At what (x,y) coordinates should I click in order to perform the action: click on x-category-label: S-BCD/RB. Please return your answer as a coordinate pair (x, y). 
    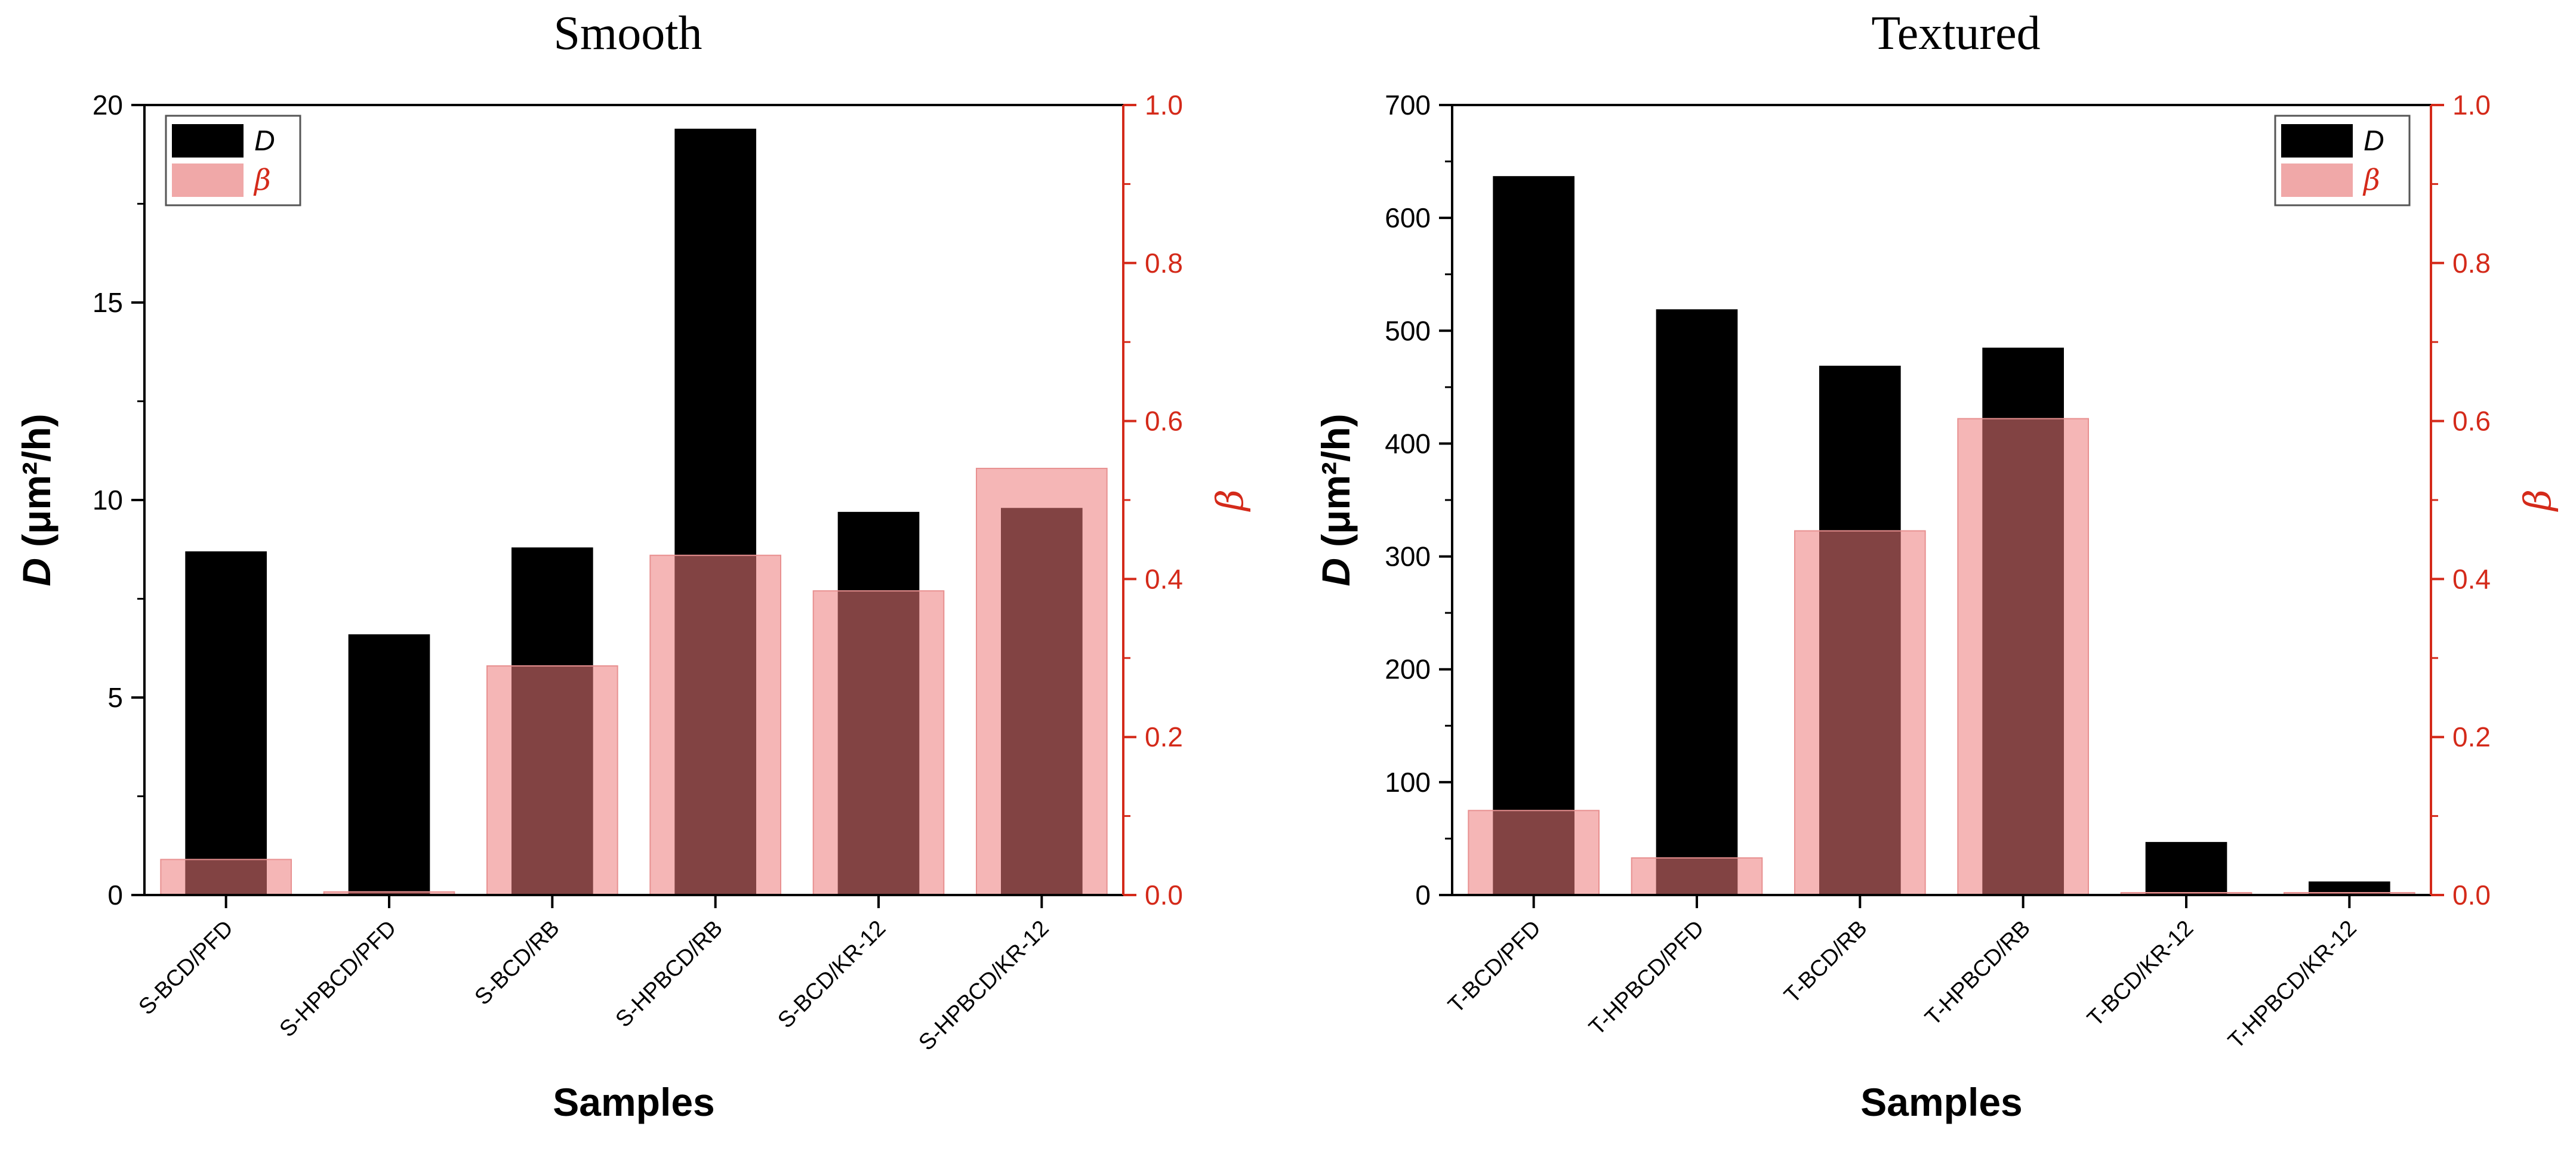
    Looking at the image, I should click on (517, 963).